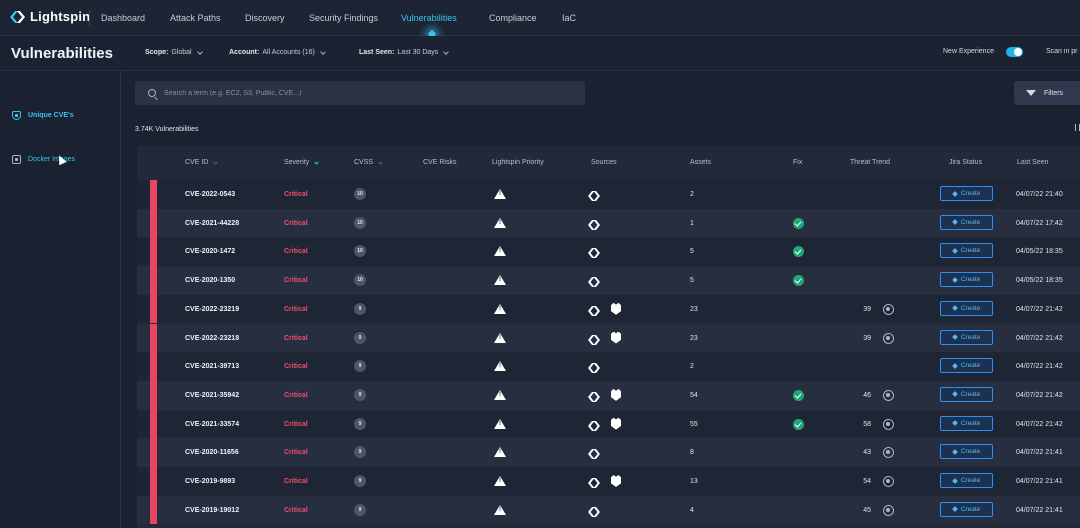 Image resolution: width=1080 pixels, height=528 pixels. Describe the element at coordinates (212, 223) in the screenshot. I see `cve-id: CVE-2021-44228` at that location.